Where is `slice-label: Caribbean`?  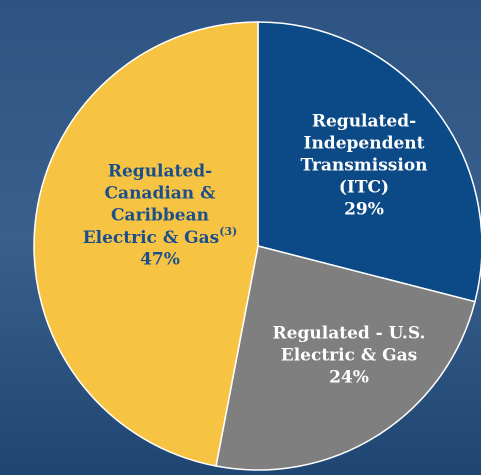
slice-label: Caribbean is located at coordinates (160, 216).